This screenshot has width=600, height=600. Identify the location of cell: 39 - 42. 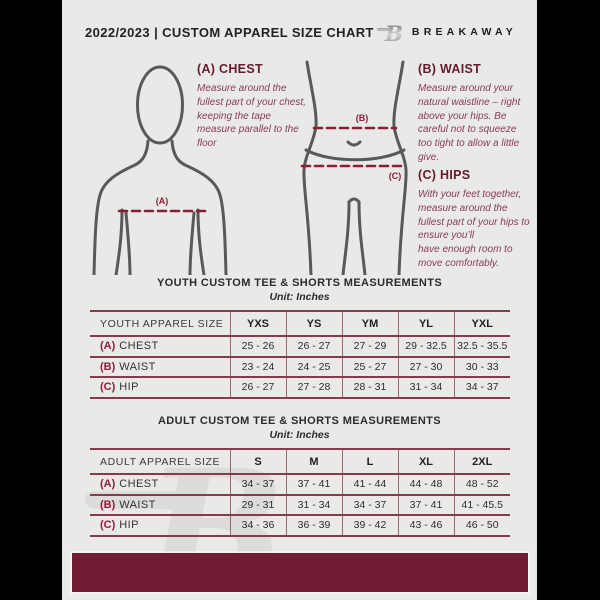
(370, 525).